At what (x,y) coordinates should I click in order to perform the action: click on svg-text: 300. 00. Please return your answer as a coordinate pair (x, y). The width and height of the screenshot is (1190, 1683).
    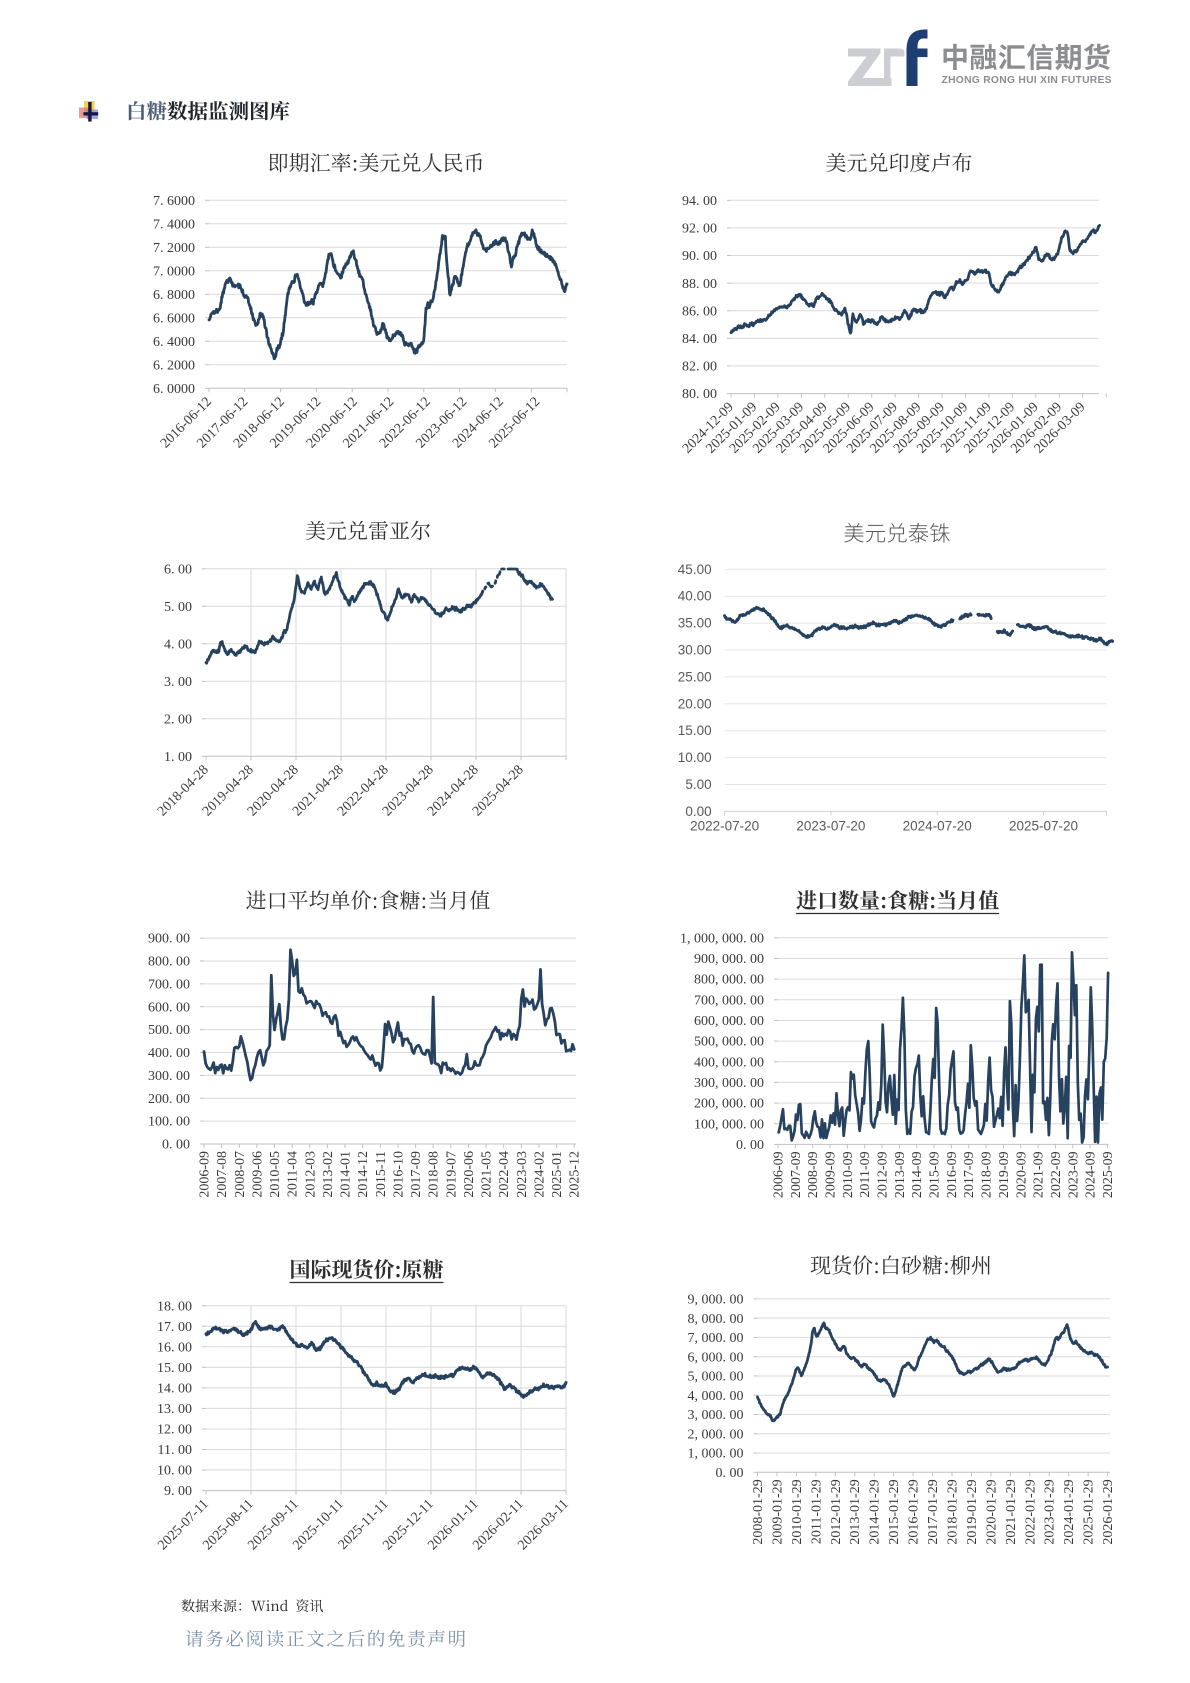
    Looking at the image, I should click on (169, 1076).